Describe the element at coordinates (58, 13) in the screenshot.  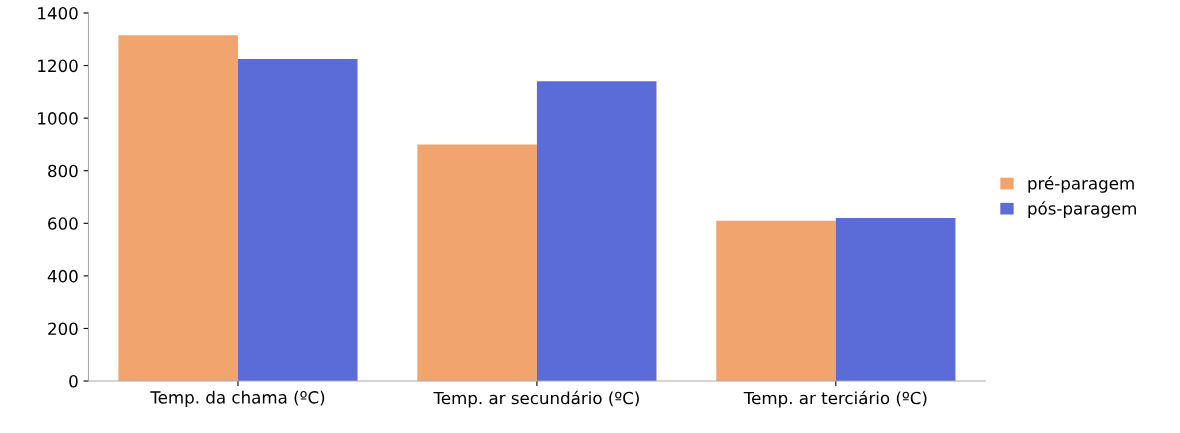
I see `y-tick-label: 1400` at that location.